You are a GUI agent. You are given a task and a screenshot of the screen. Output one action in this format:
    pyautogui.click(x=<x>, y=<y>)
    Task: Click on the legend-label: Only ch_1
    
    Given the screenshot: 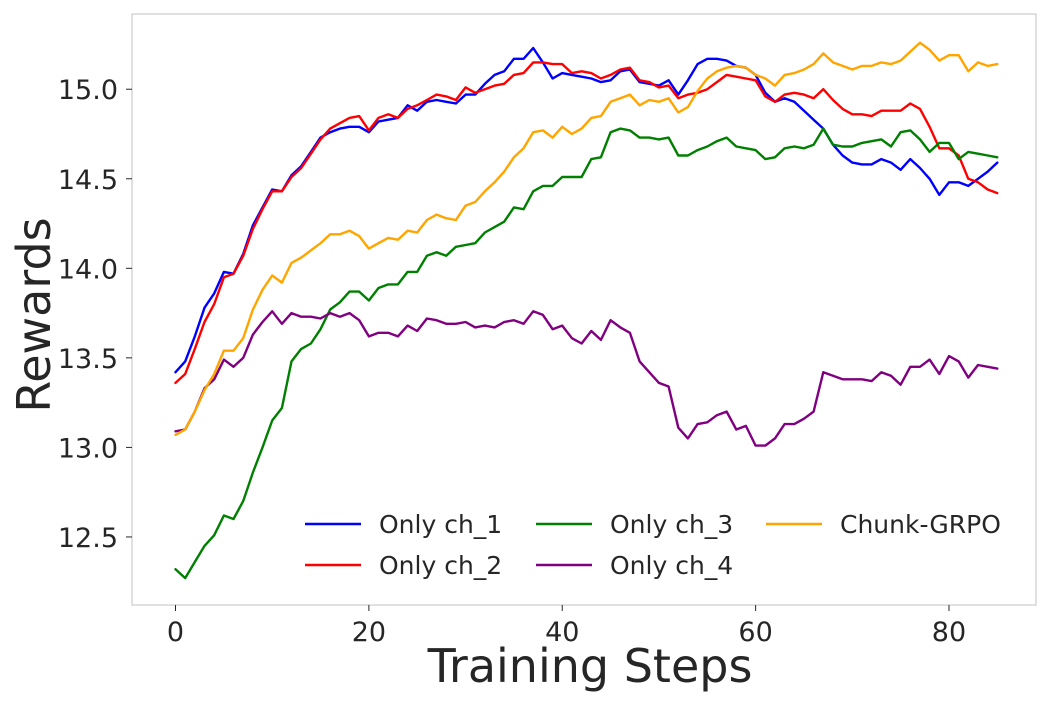 What is the action you would take?
    pyautogui.click(x=440, y=524)
    